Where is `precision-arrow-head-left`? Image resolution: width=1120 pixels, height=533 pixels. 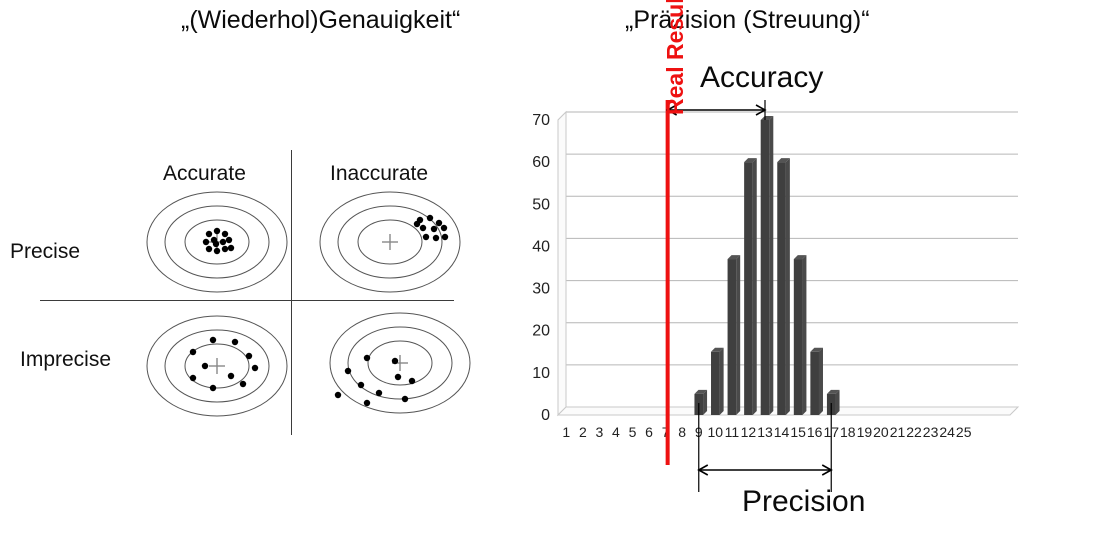
precision-arrow-head-left is located at coordinates (703, 470).